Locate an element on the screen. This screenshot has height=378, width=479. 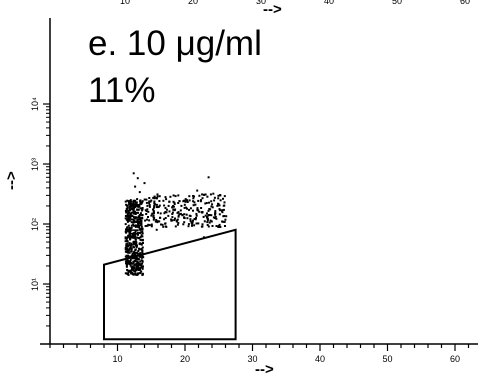
gate-handle-icon: ⇇ is located at coordinates (133, 232).